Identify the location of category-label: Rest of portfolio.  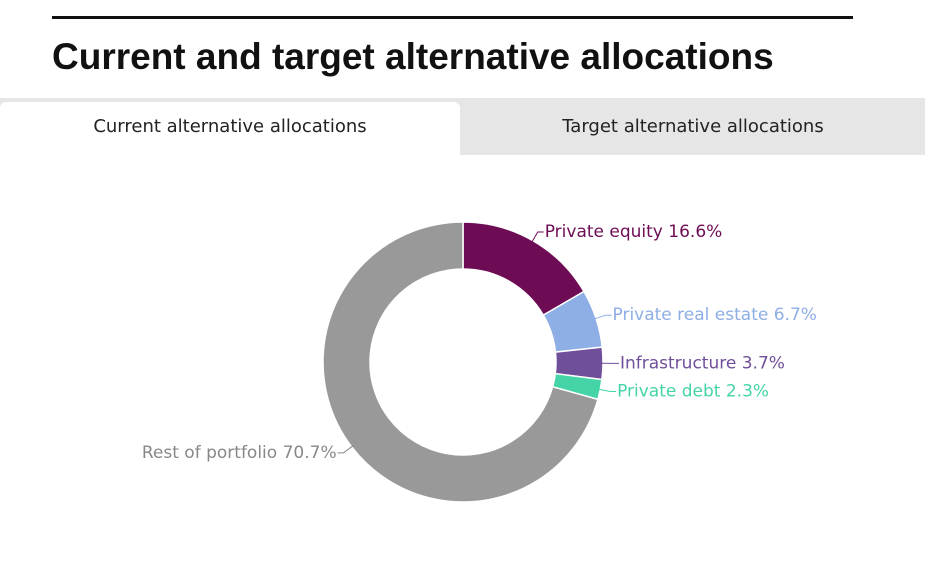
(209, 453).